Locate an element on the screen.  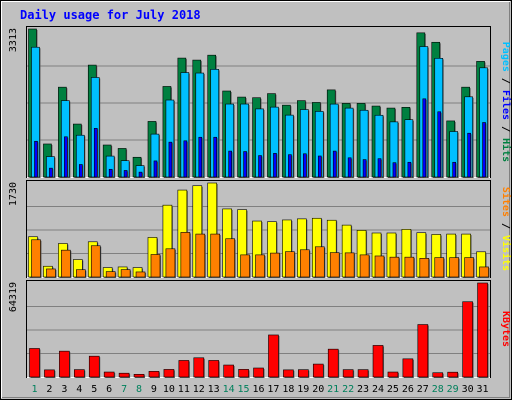
x-tick-label-2: 2 is located at coordinates (49, 389).